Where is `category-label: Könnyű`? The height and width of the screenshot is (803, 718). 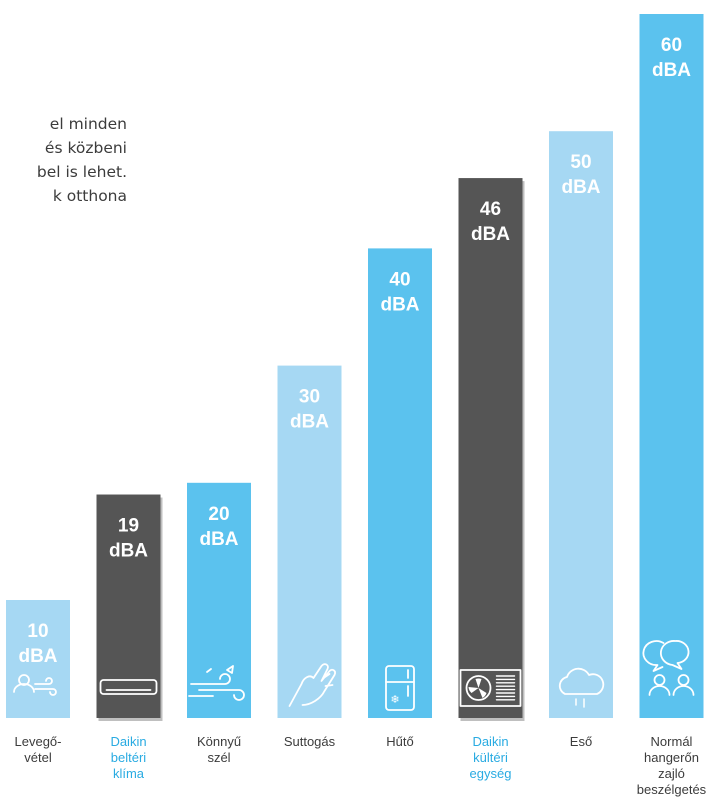
category-label: Könnyű is located at coordinates (219, 741).